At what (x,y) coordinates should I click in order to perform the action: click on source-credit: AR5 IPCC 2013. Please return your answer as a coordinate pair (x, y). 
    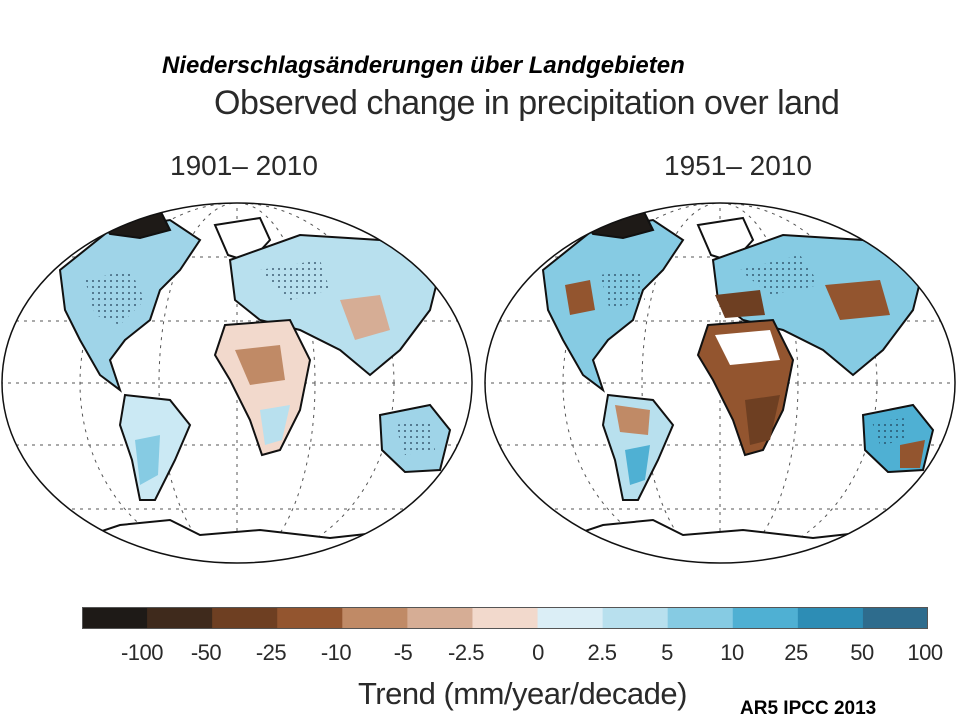
    Looking at the image, I should click on (808, 708).